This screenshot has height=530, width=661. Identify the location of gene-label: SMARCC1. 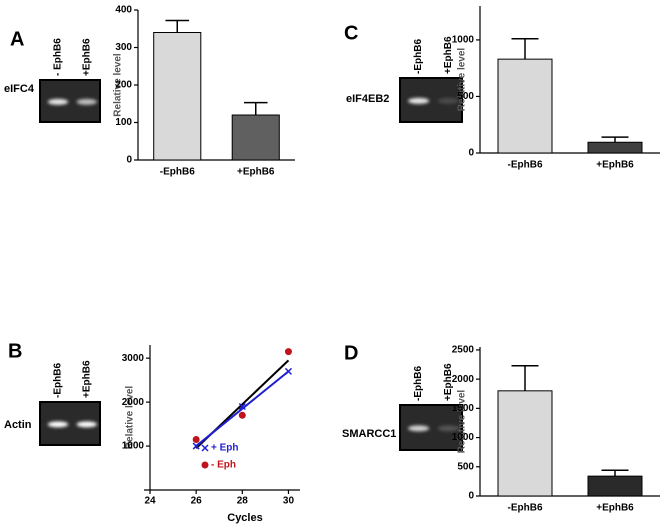
(369, 434).